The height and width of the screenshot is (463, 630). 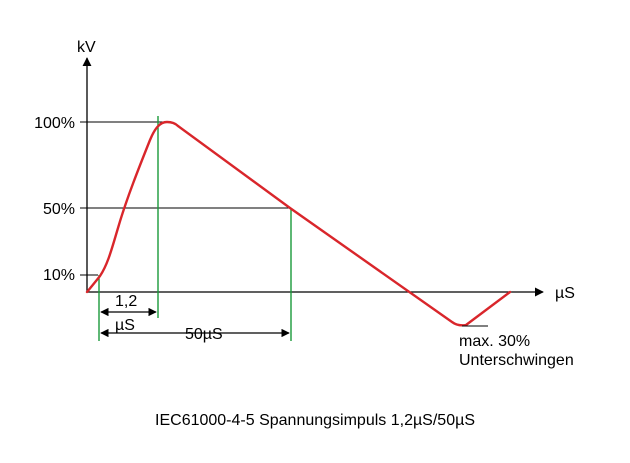 I want to click on rise-time-label-line1: 1,2, so click(x=126, y=301).